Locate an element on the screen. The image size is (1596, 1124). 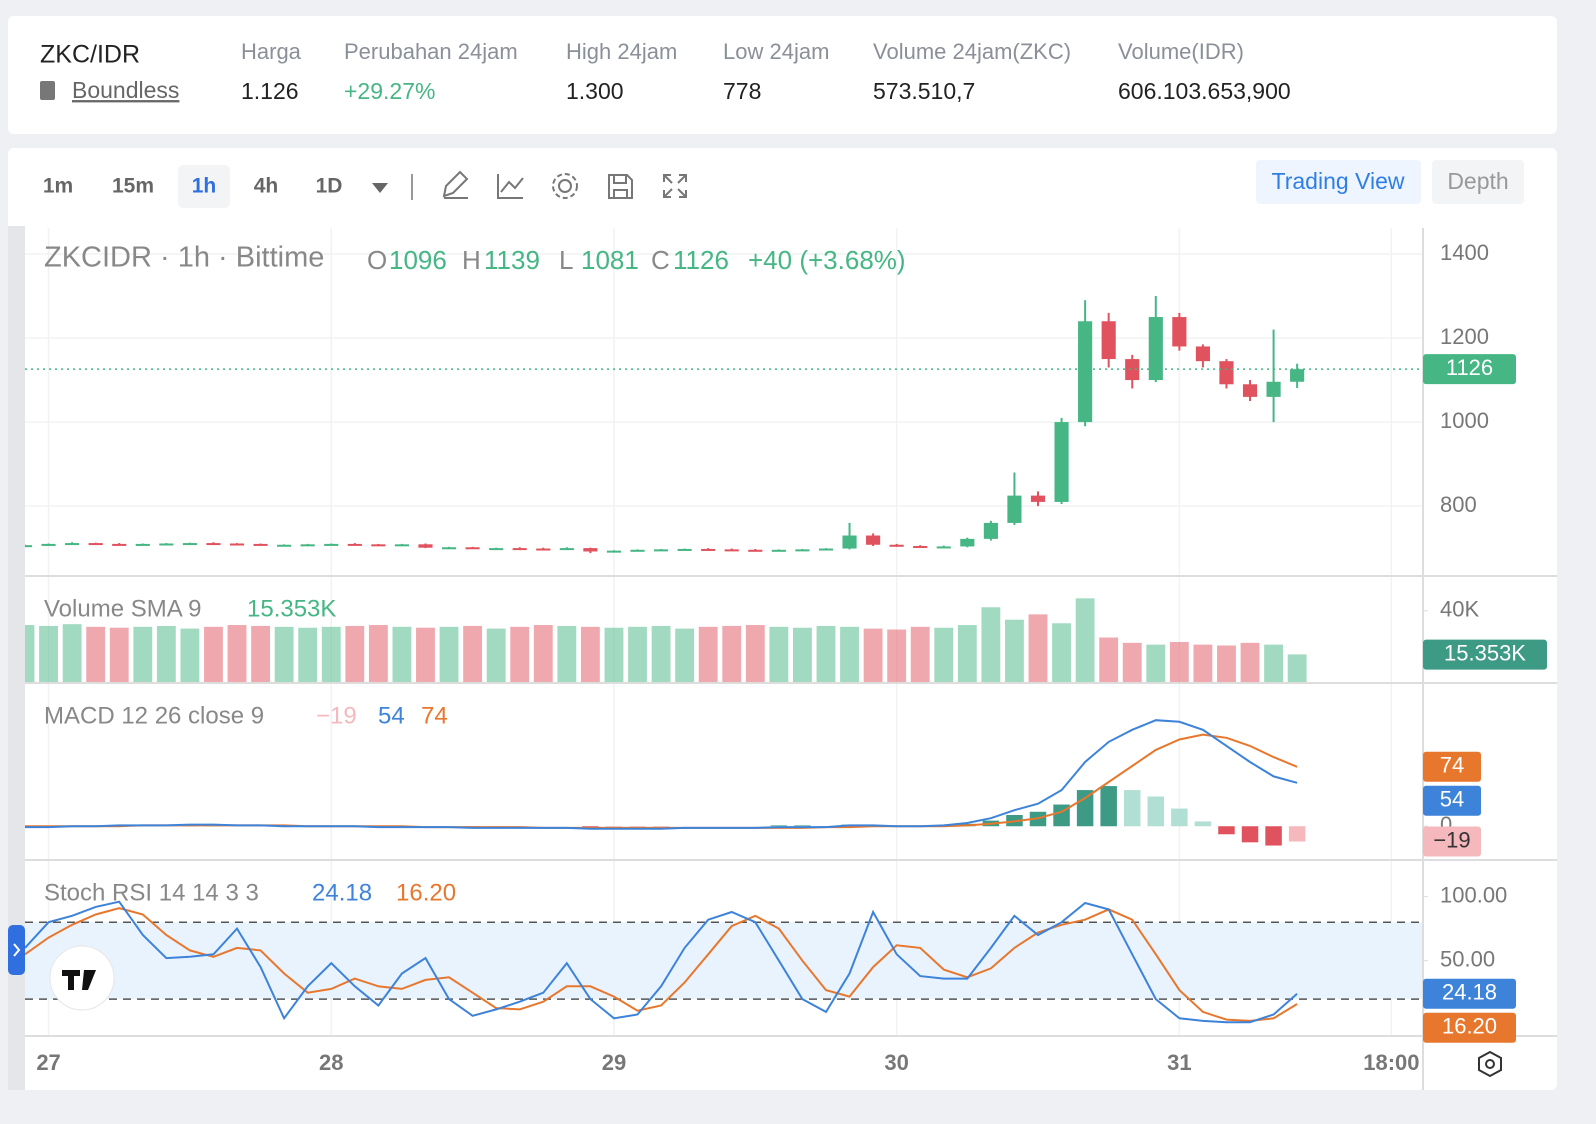
y-tick-label: 1400 is located at coordinates (1464, 252).